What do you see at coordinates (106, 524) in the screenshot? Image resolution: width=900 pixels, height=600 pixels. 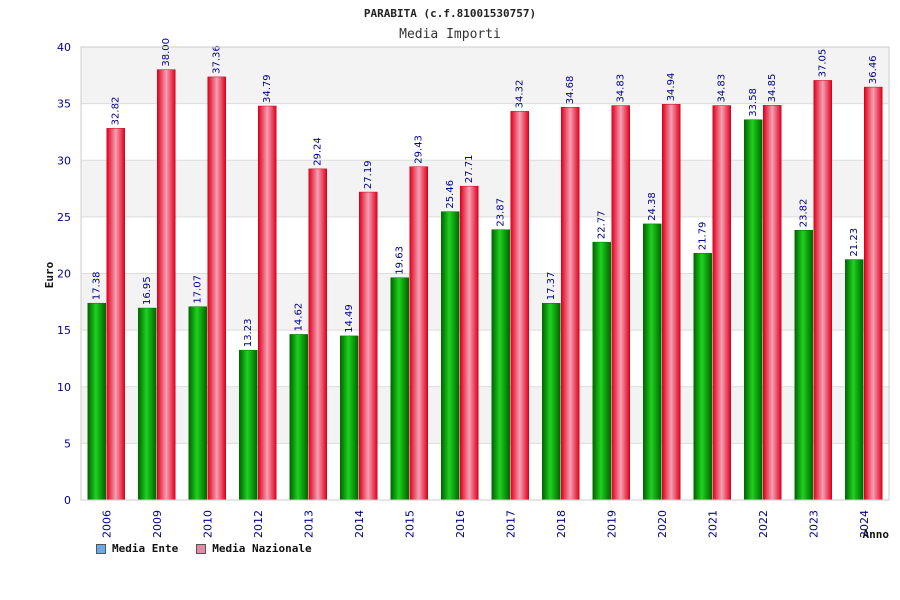 I see `x-tick-label: 2006` at bounding box center [106, 524].